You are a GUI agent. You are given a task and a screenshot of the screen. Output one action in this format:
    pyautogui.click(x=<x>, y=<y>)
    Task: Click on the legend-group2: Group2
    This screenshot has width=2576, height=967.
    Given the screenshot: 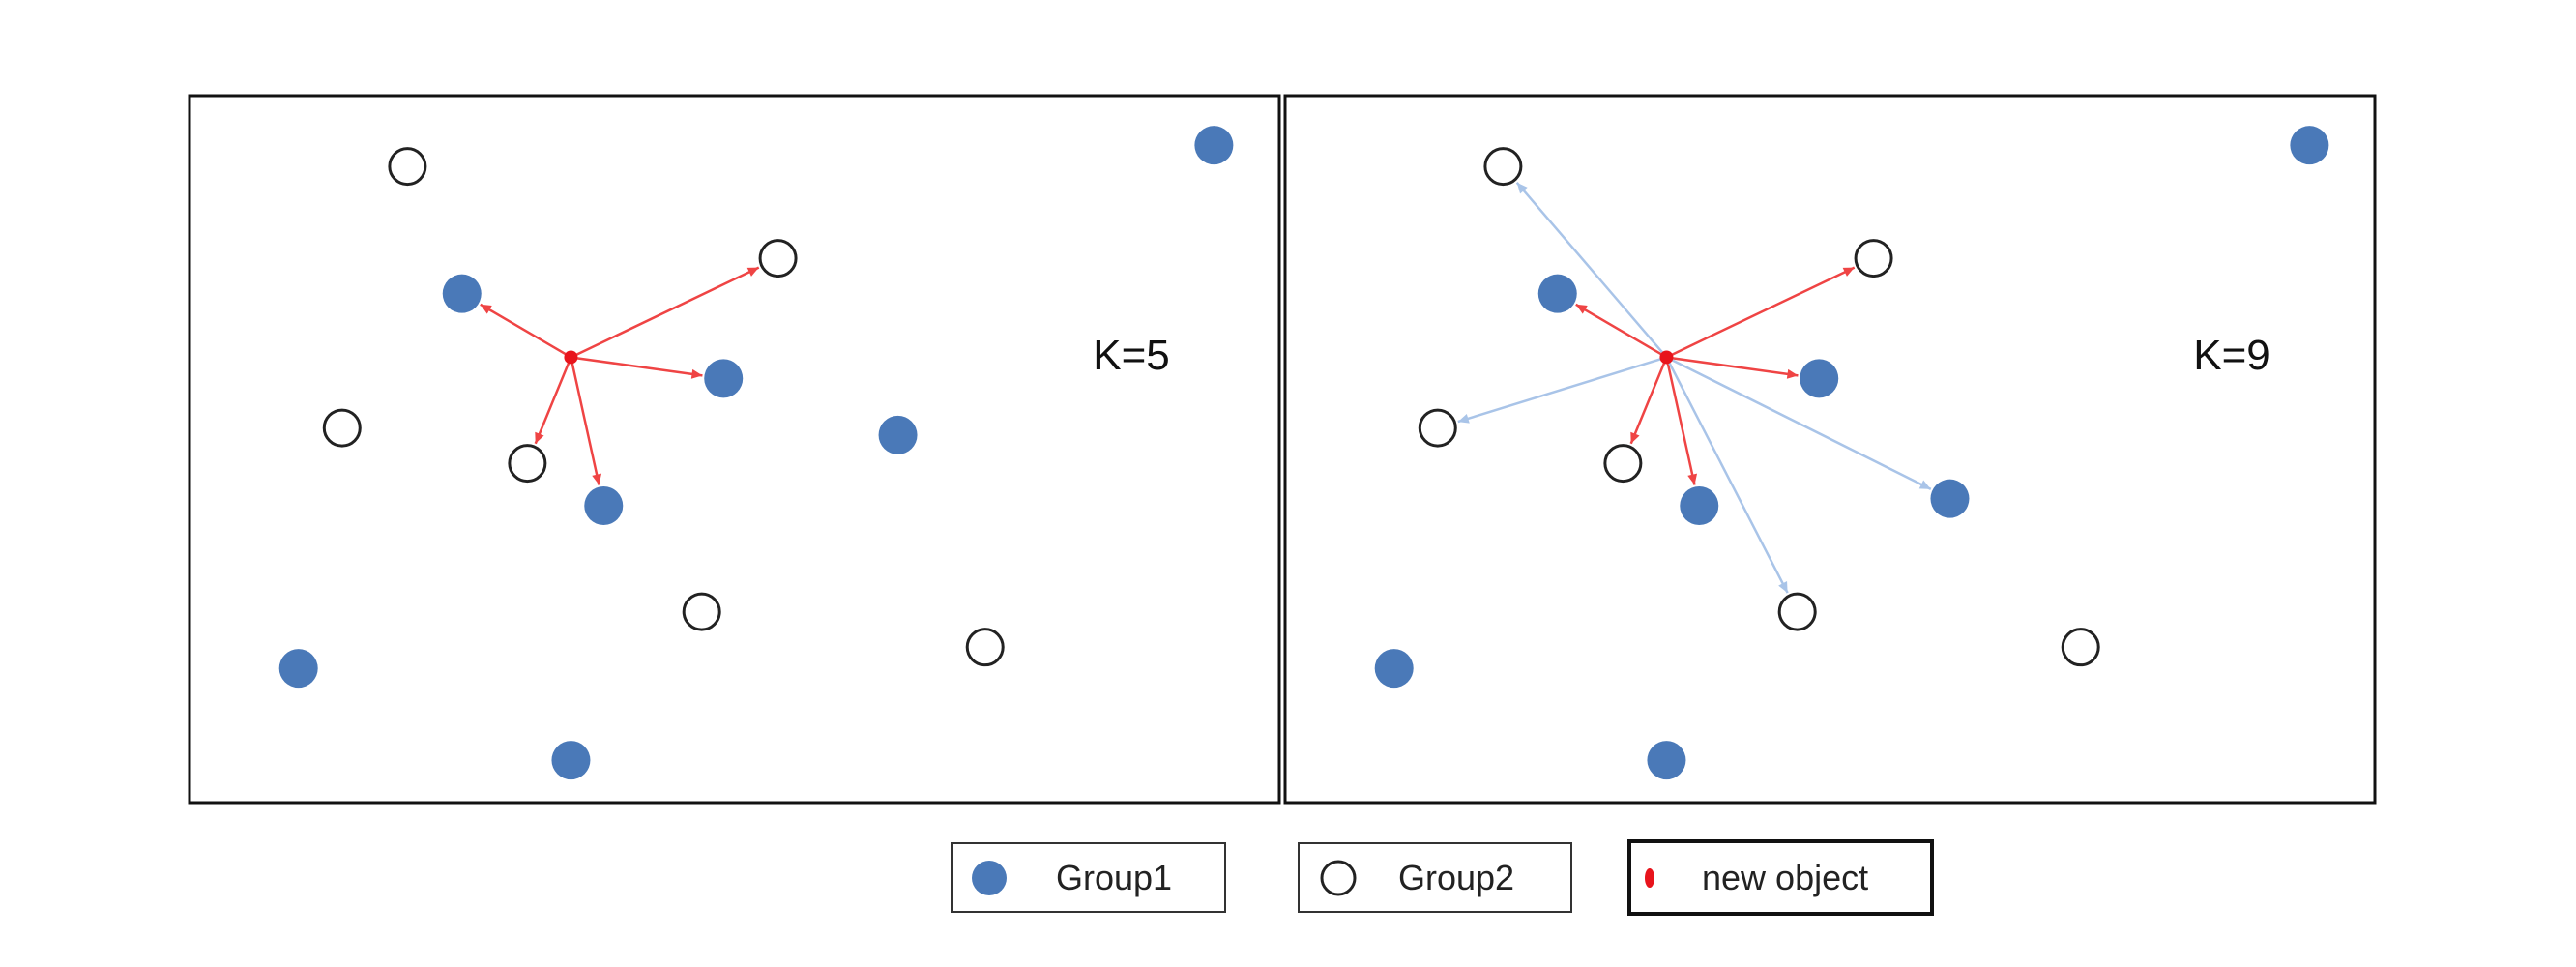 What is the action you would take?
    pyautogui.click(x=1435, y=877)
    